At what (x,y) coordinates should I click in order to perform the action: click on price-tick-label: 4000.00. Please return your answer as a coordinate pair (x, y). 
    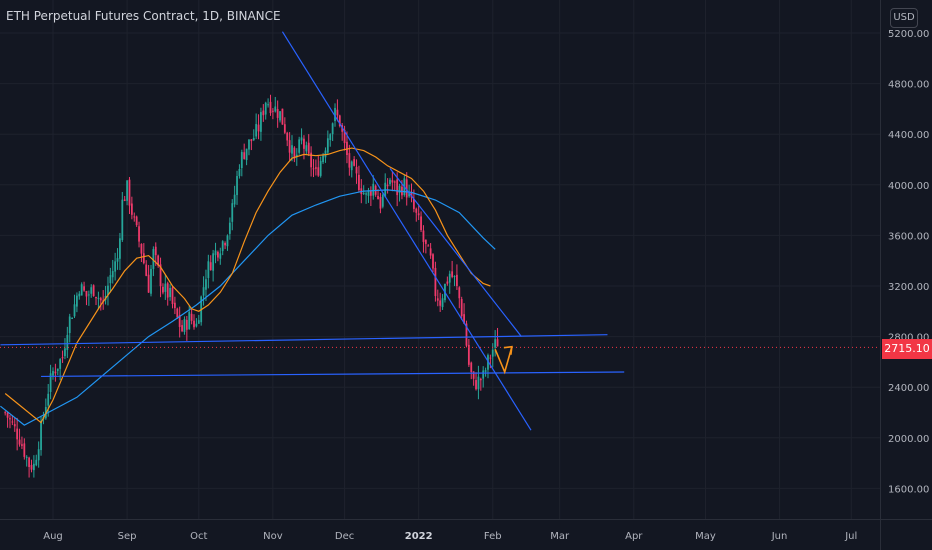
    Looking at the image, I should click on (908, 186).